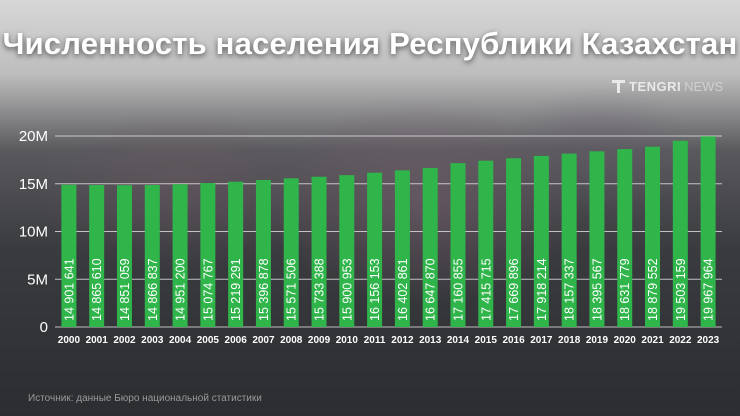 This screenshot has height=416, width=740. Describe the element at coordinates (570, 289) in the screenshot. I see `bar-value-label-2018: 18 157 337` at that location.